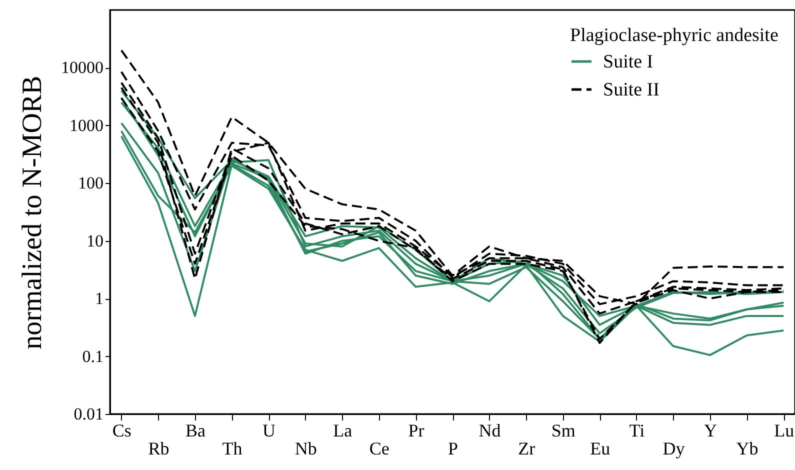  I want to click on x-tick-label: Sm, so click(563, 430).